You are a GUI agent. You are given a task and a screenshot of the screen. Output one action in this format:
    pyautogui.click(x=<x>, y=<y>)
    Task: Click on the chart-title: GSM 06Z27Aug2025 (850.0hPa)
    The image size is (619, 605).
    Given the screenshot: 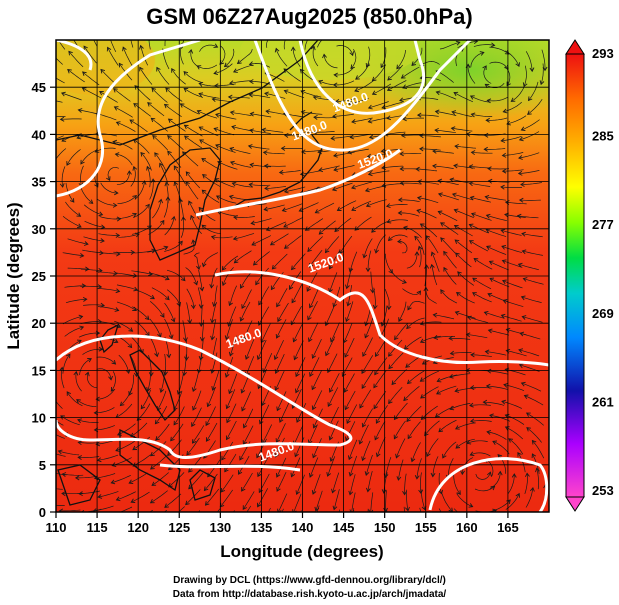 What is the action you would take?
    pyautogui.click(x=309, y=16)
    